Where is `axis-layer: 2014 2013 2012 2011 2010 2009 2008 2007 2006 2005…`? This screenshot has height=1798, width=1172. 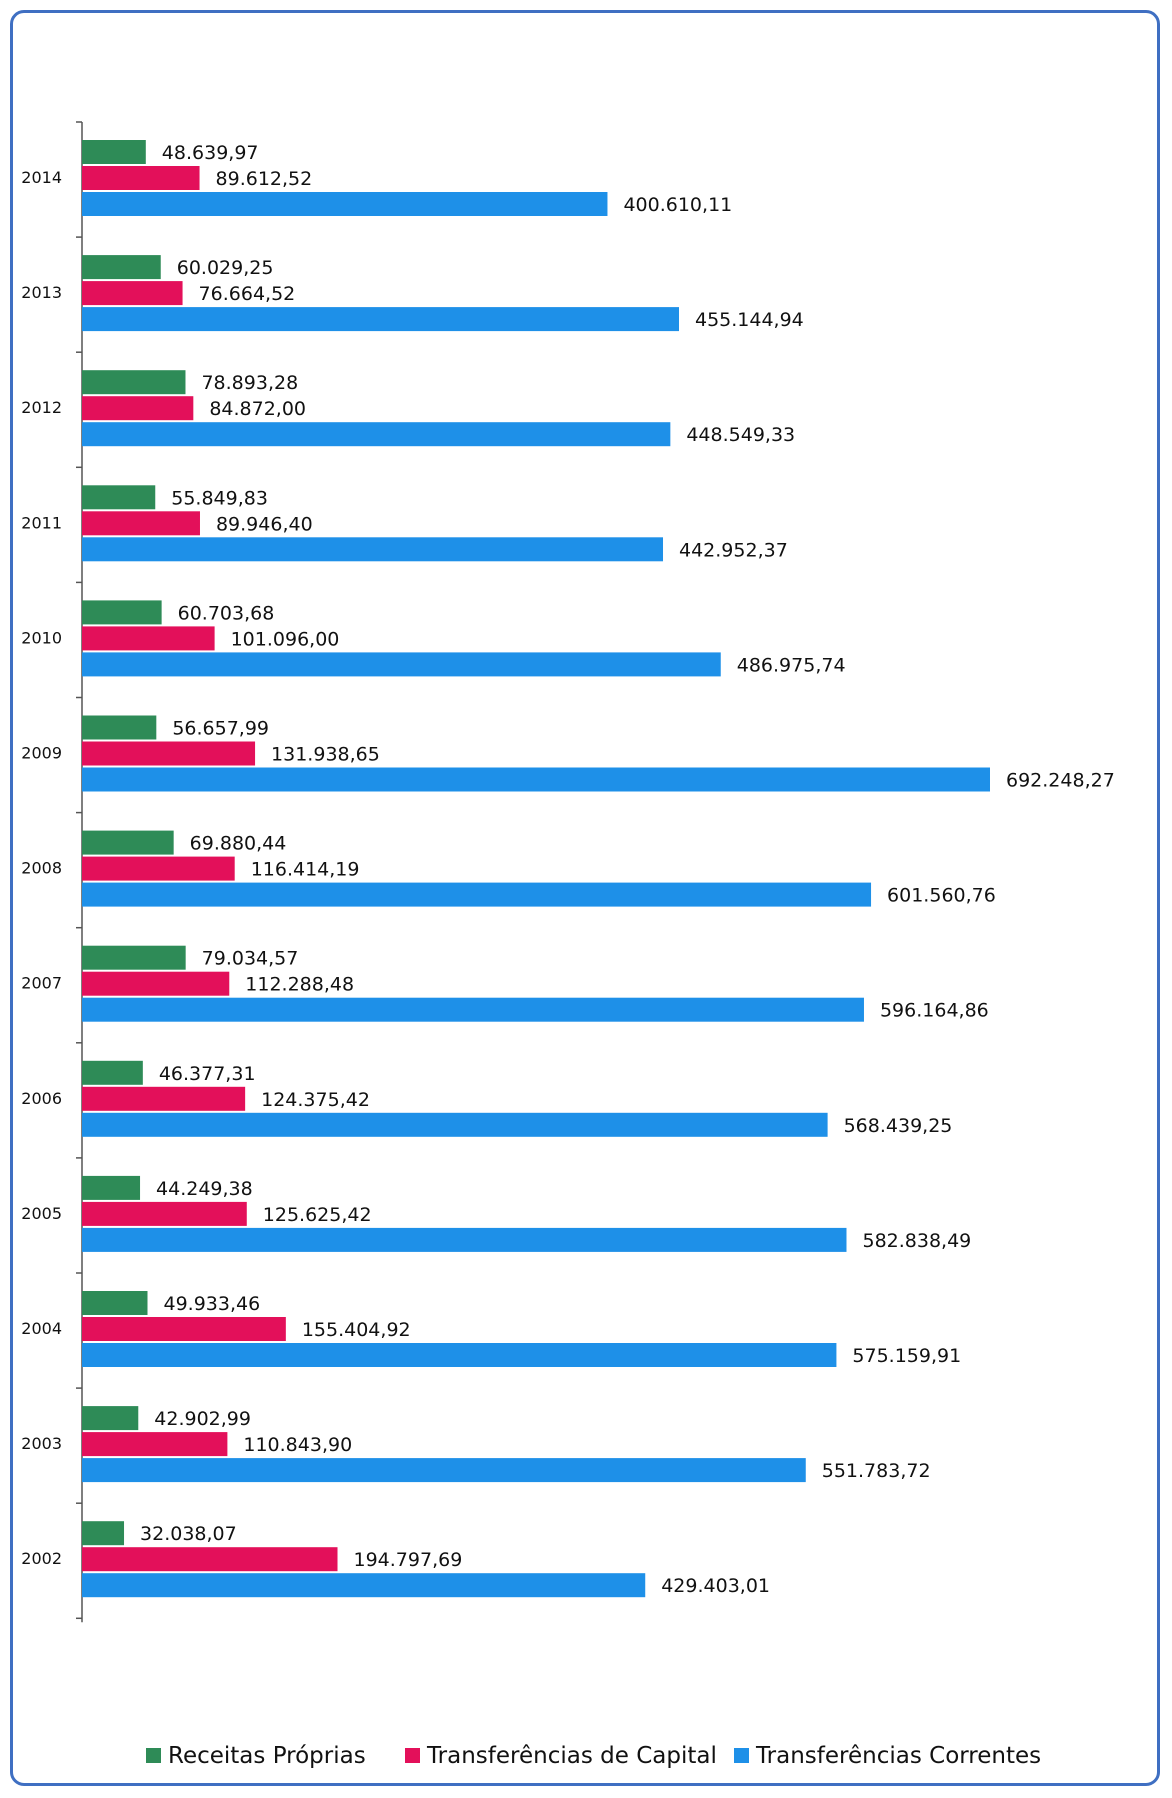 axis-layer: 2014 2013 2012 2011 2010 2009 2008 2007 2006 2005… is located at coordinates (52, 872).